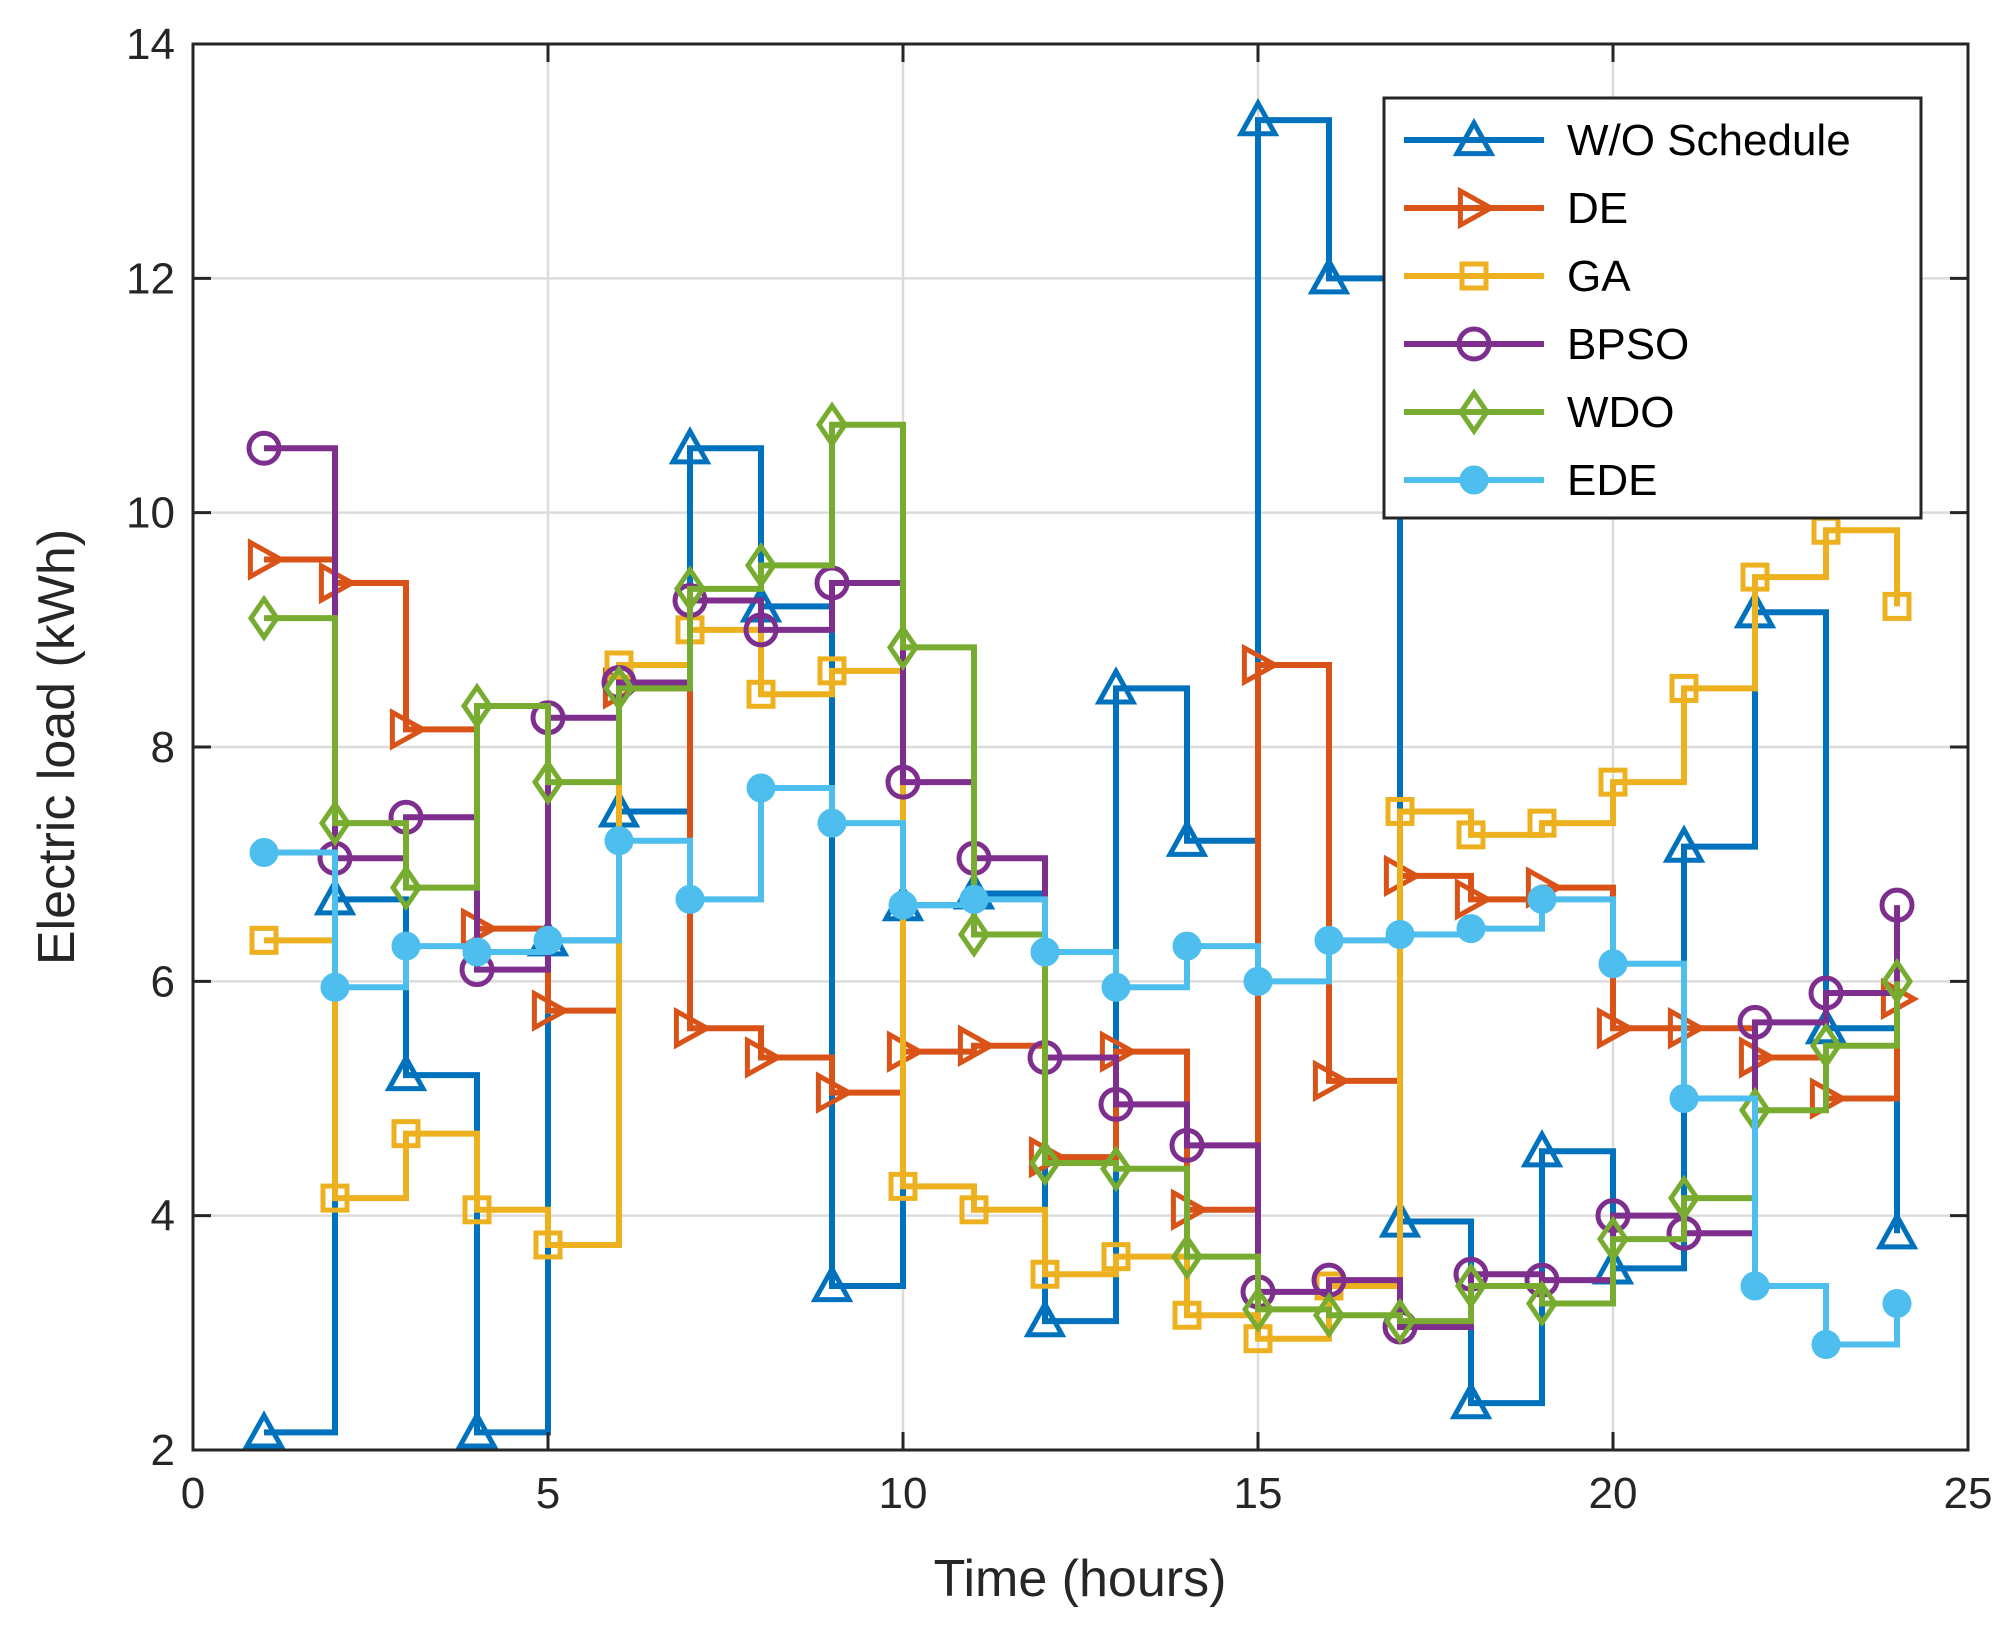  What do you see at coordinates (1517, 276) in the screenshot?
I see `legend-item: GA` at bounding box center [1517, 276].